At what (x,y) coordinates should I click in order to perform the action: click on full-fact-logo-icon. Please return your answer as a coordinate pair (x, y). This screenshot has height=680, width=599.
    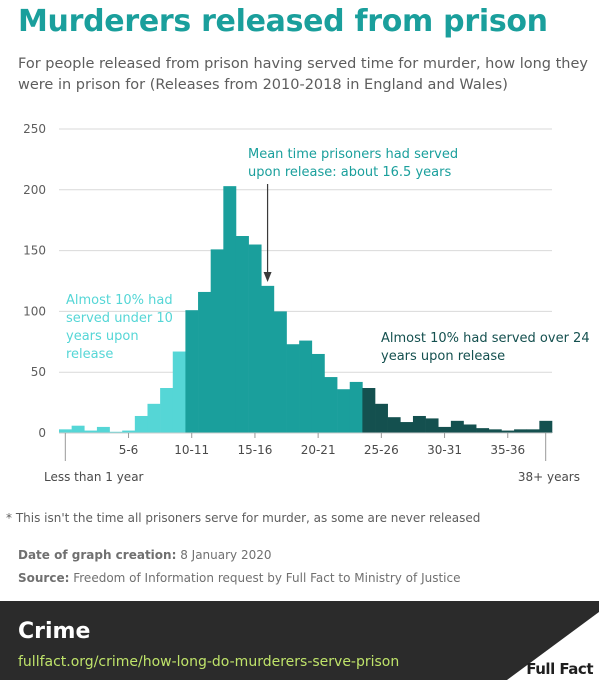
    Looking at the image, I should click on (553, 646).